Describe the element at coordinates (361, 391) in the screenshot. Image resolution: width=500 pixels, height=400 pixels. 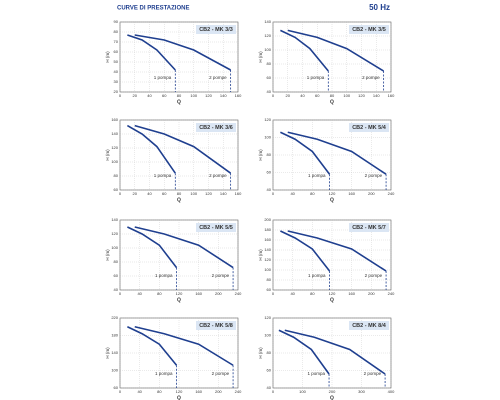
I see `x-tick-label: 300` at that location.